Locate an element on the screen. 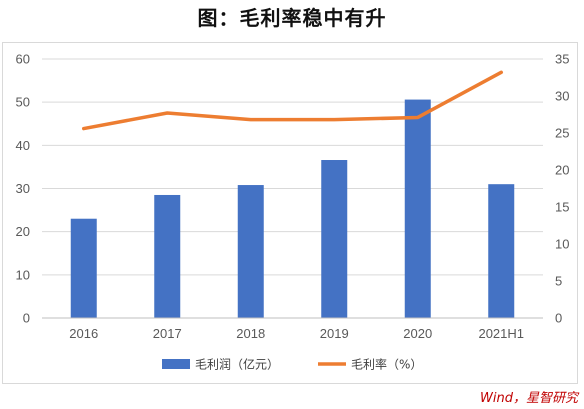  left-axis-tick-label: 10 is located at coordinates (23, 274).